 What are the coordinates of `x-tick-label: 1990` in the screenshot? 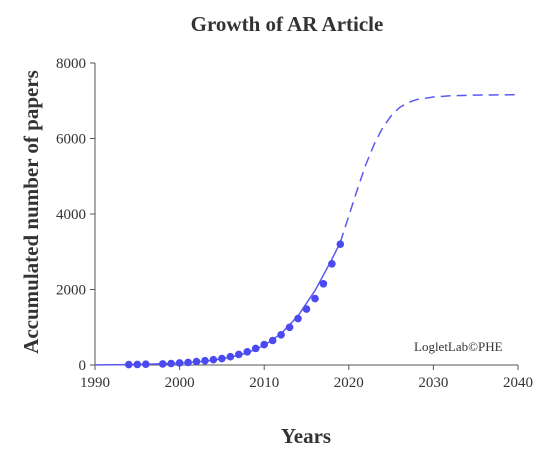 It's located at (95, 383).